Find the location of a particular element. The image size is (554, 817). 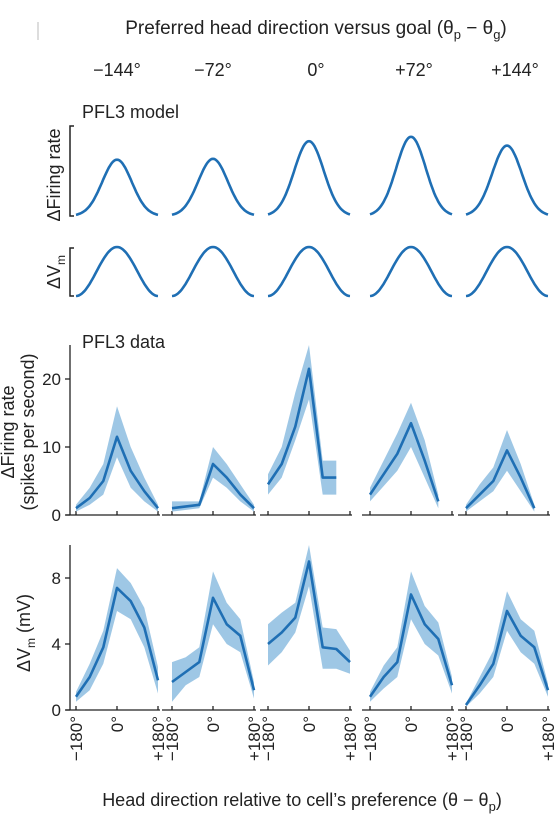

column-label: +144° is located at coordinates (515, 70).